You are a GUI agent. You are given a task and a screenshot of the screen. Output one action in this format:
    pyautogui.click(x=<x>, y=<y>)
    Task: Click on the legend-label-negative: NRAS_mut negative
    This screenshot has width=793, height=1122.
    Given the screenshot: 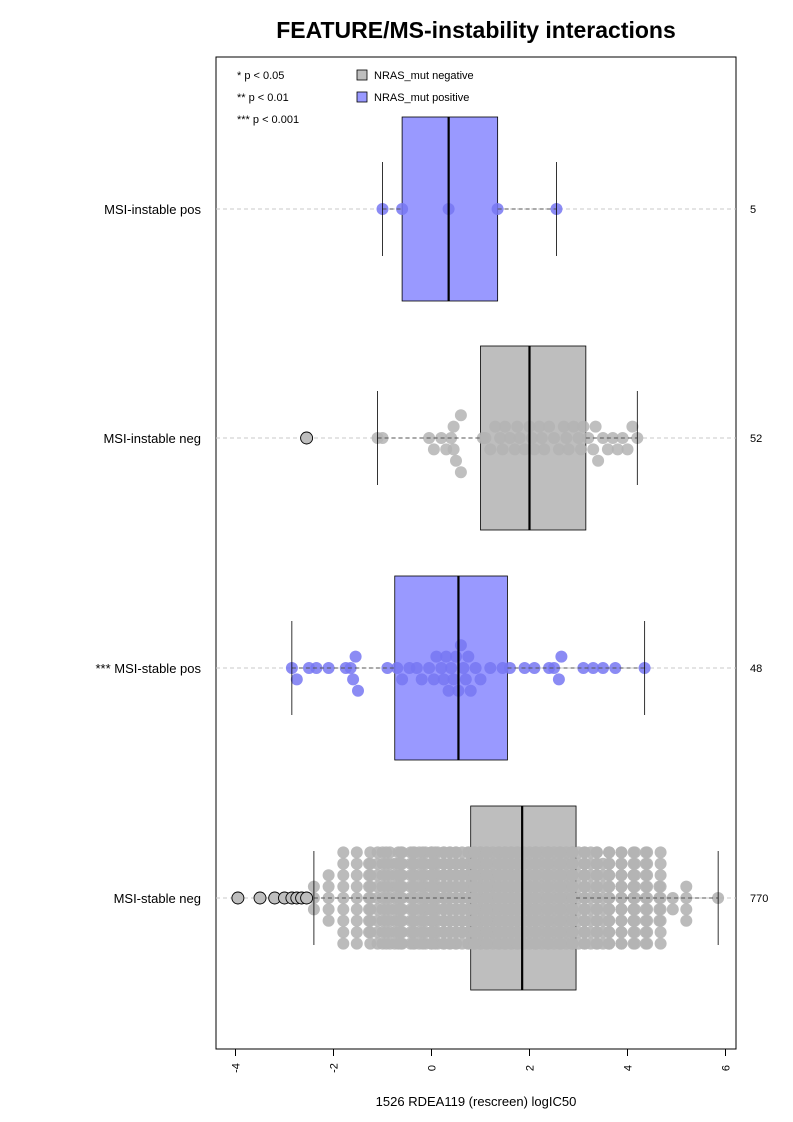 What is the action you would take?
    pyautogui.click(x=424, y=76)
    